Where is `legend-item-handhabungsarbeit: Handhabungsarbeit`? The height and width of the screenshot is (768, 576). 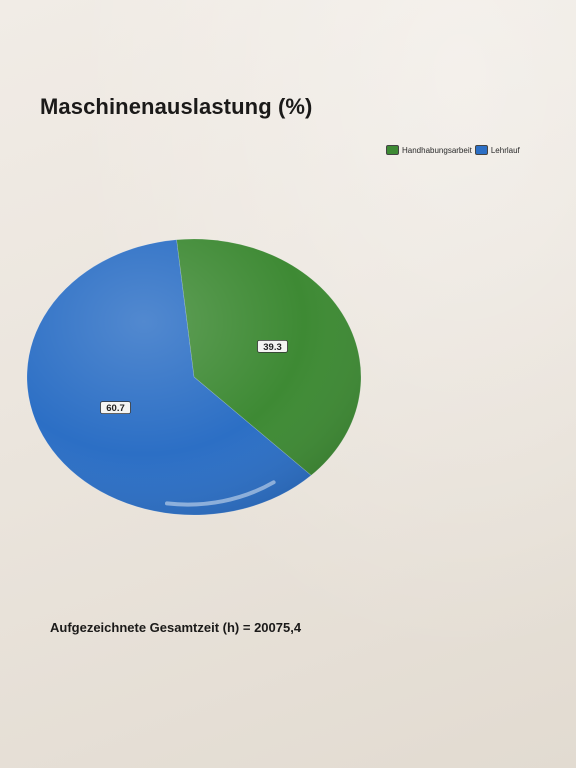 legend-item-handhabungsarbeit: Handhabungsarbeit is located at coordinates (429, 150).